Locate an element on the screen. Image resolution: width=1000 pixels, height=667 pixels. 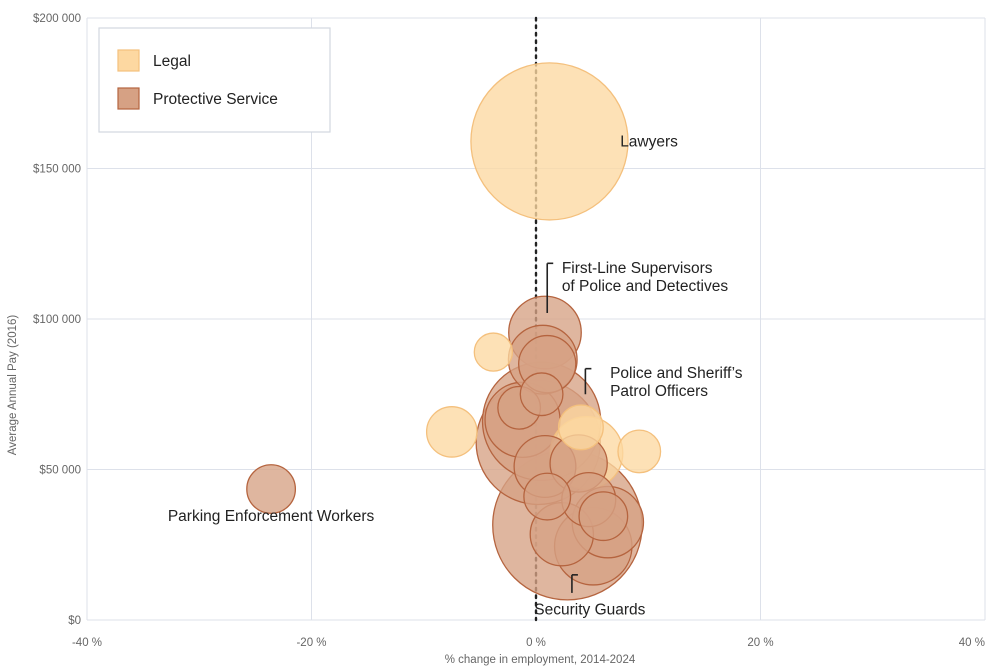
y-tick-label: $100 000 is located at coordinates (57, 320).